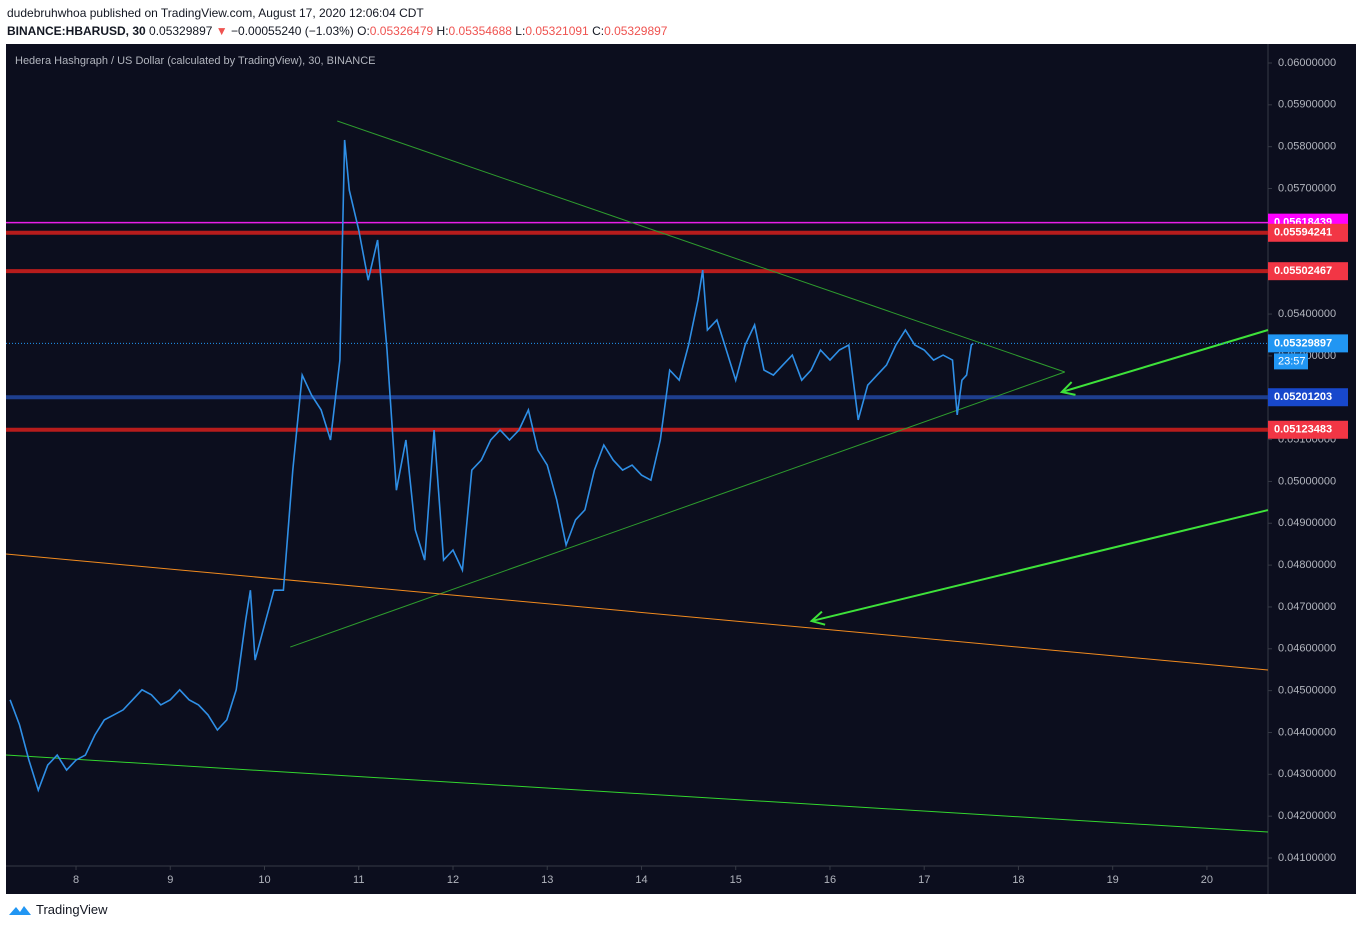  I want to click on countdown-badge, so click(1291, 361).